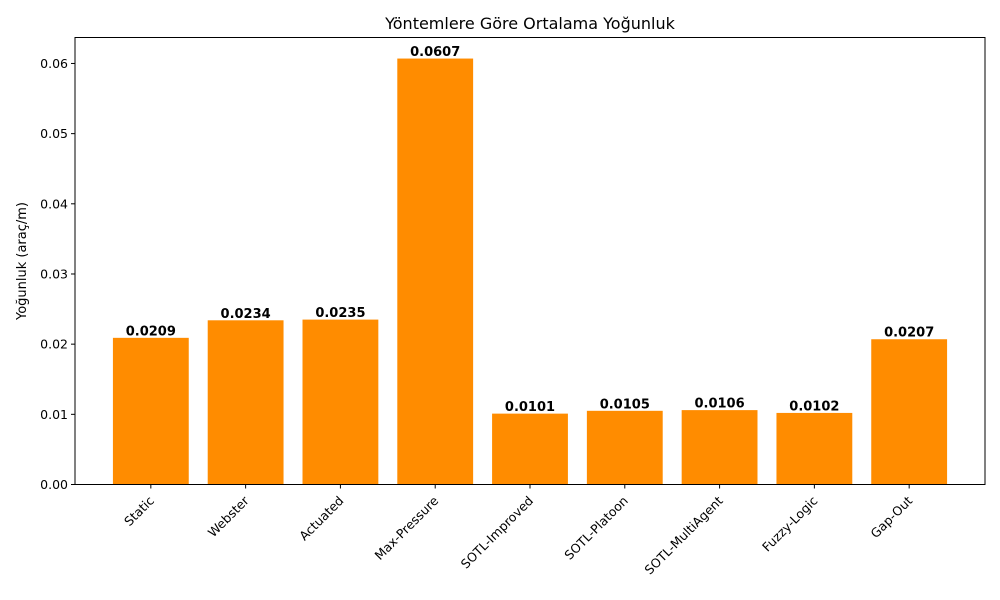 This screenshot has width=1000, height=600. What do you see at coordinates (54, 63) in the screenshot?
I see `y-tick-label: 0.06` at bounding box center [54, 63].